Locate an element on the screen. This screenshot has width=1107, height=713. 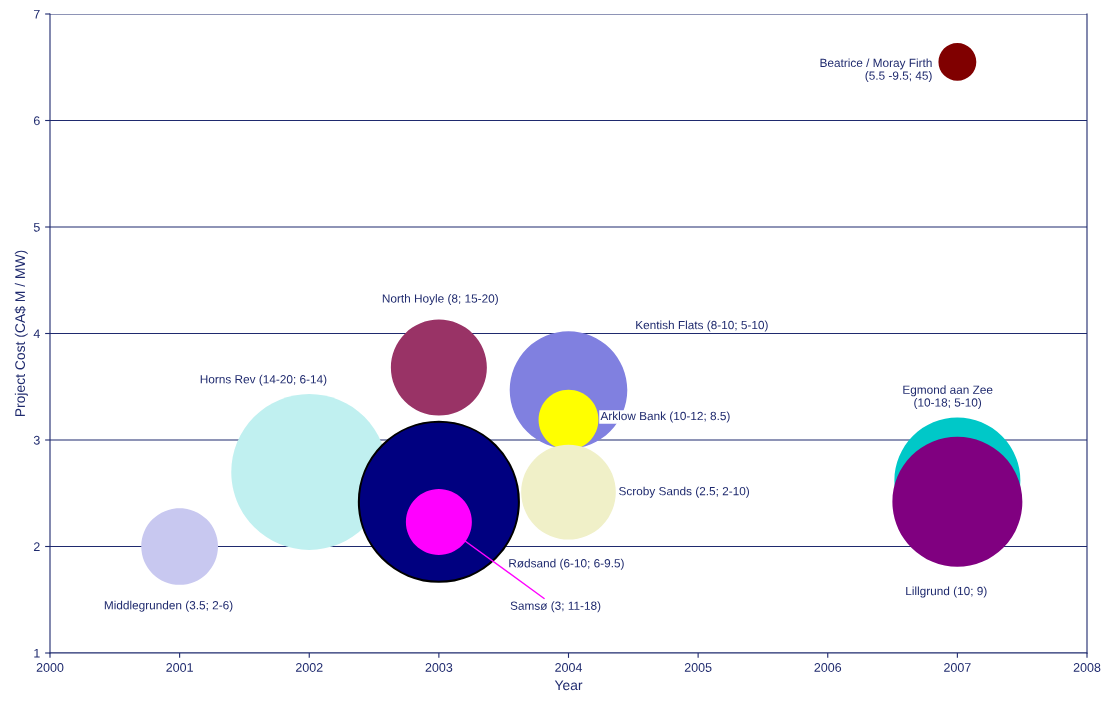
y-tick-label: 7 is located at coordinates (36, 14).